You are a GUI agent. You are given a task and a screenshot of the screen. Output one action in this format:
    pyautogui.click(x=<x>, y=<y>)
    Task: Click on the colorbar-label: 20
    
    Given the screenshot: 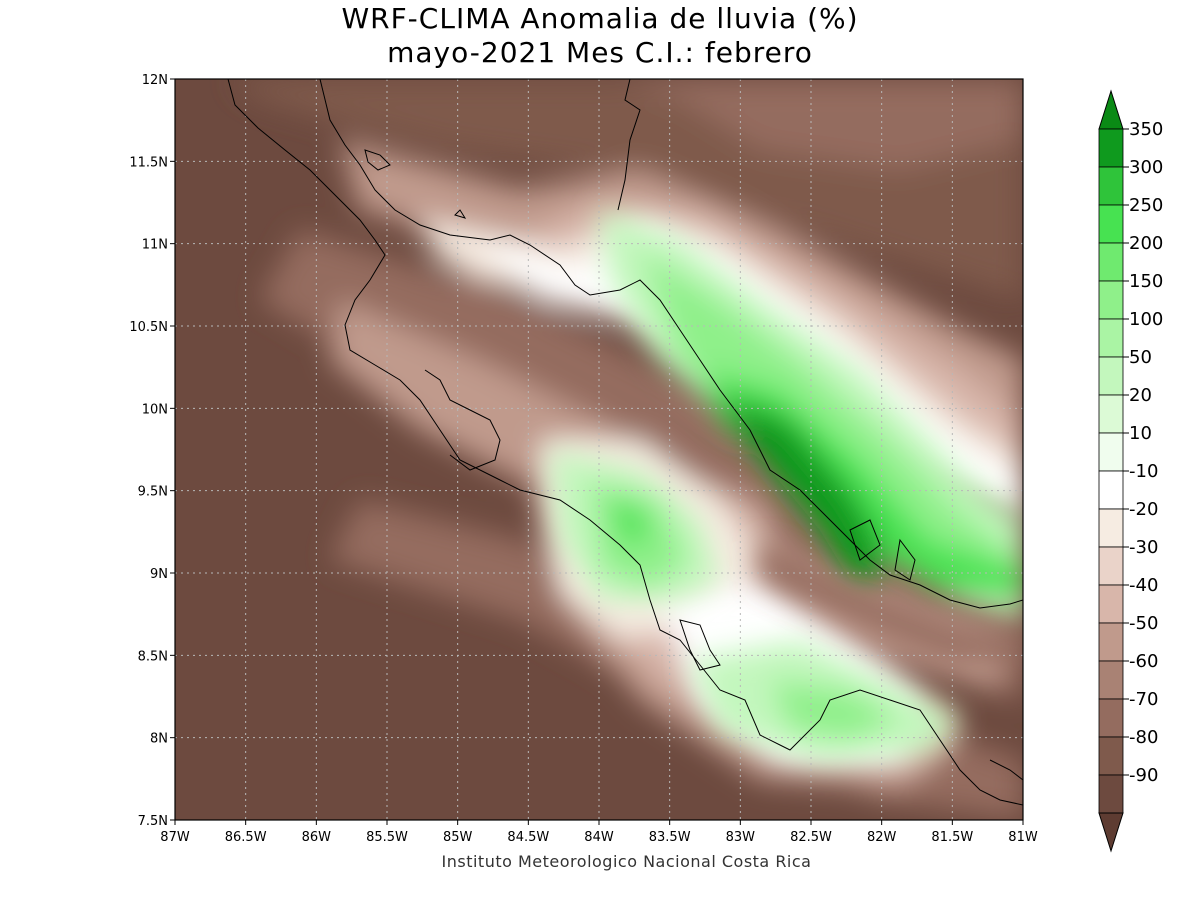 What is the action you would take?
    pyautogui.click(x=1140, y=395)
    